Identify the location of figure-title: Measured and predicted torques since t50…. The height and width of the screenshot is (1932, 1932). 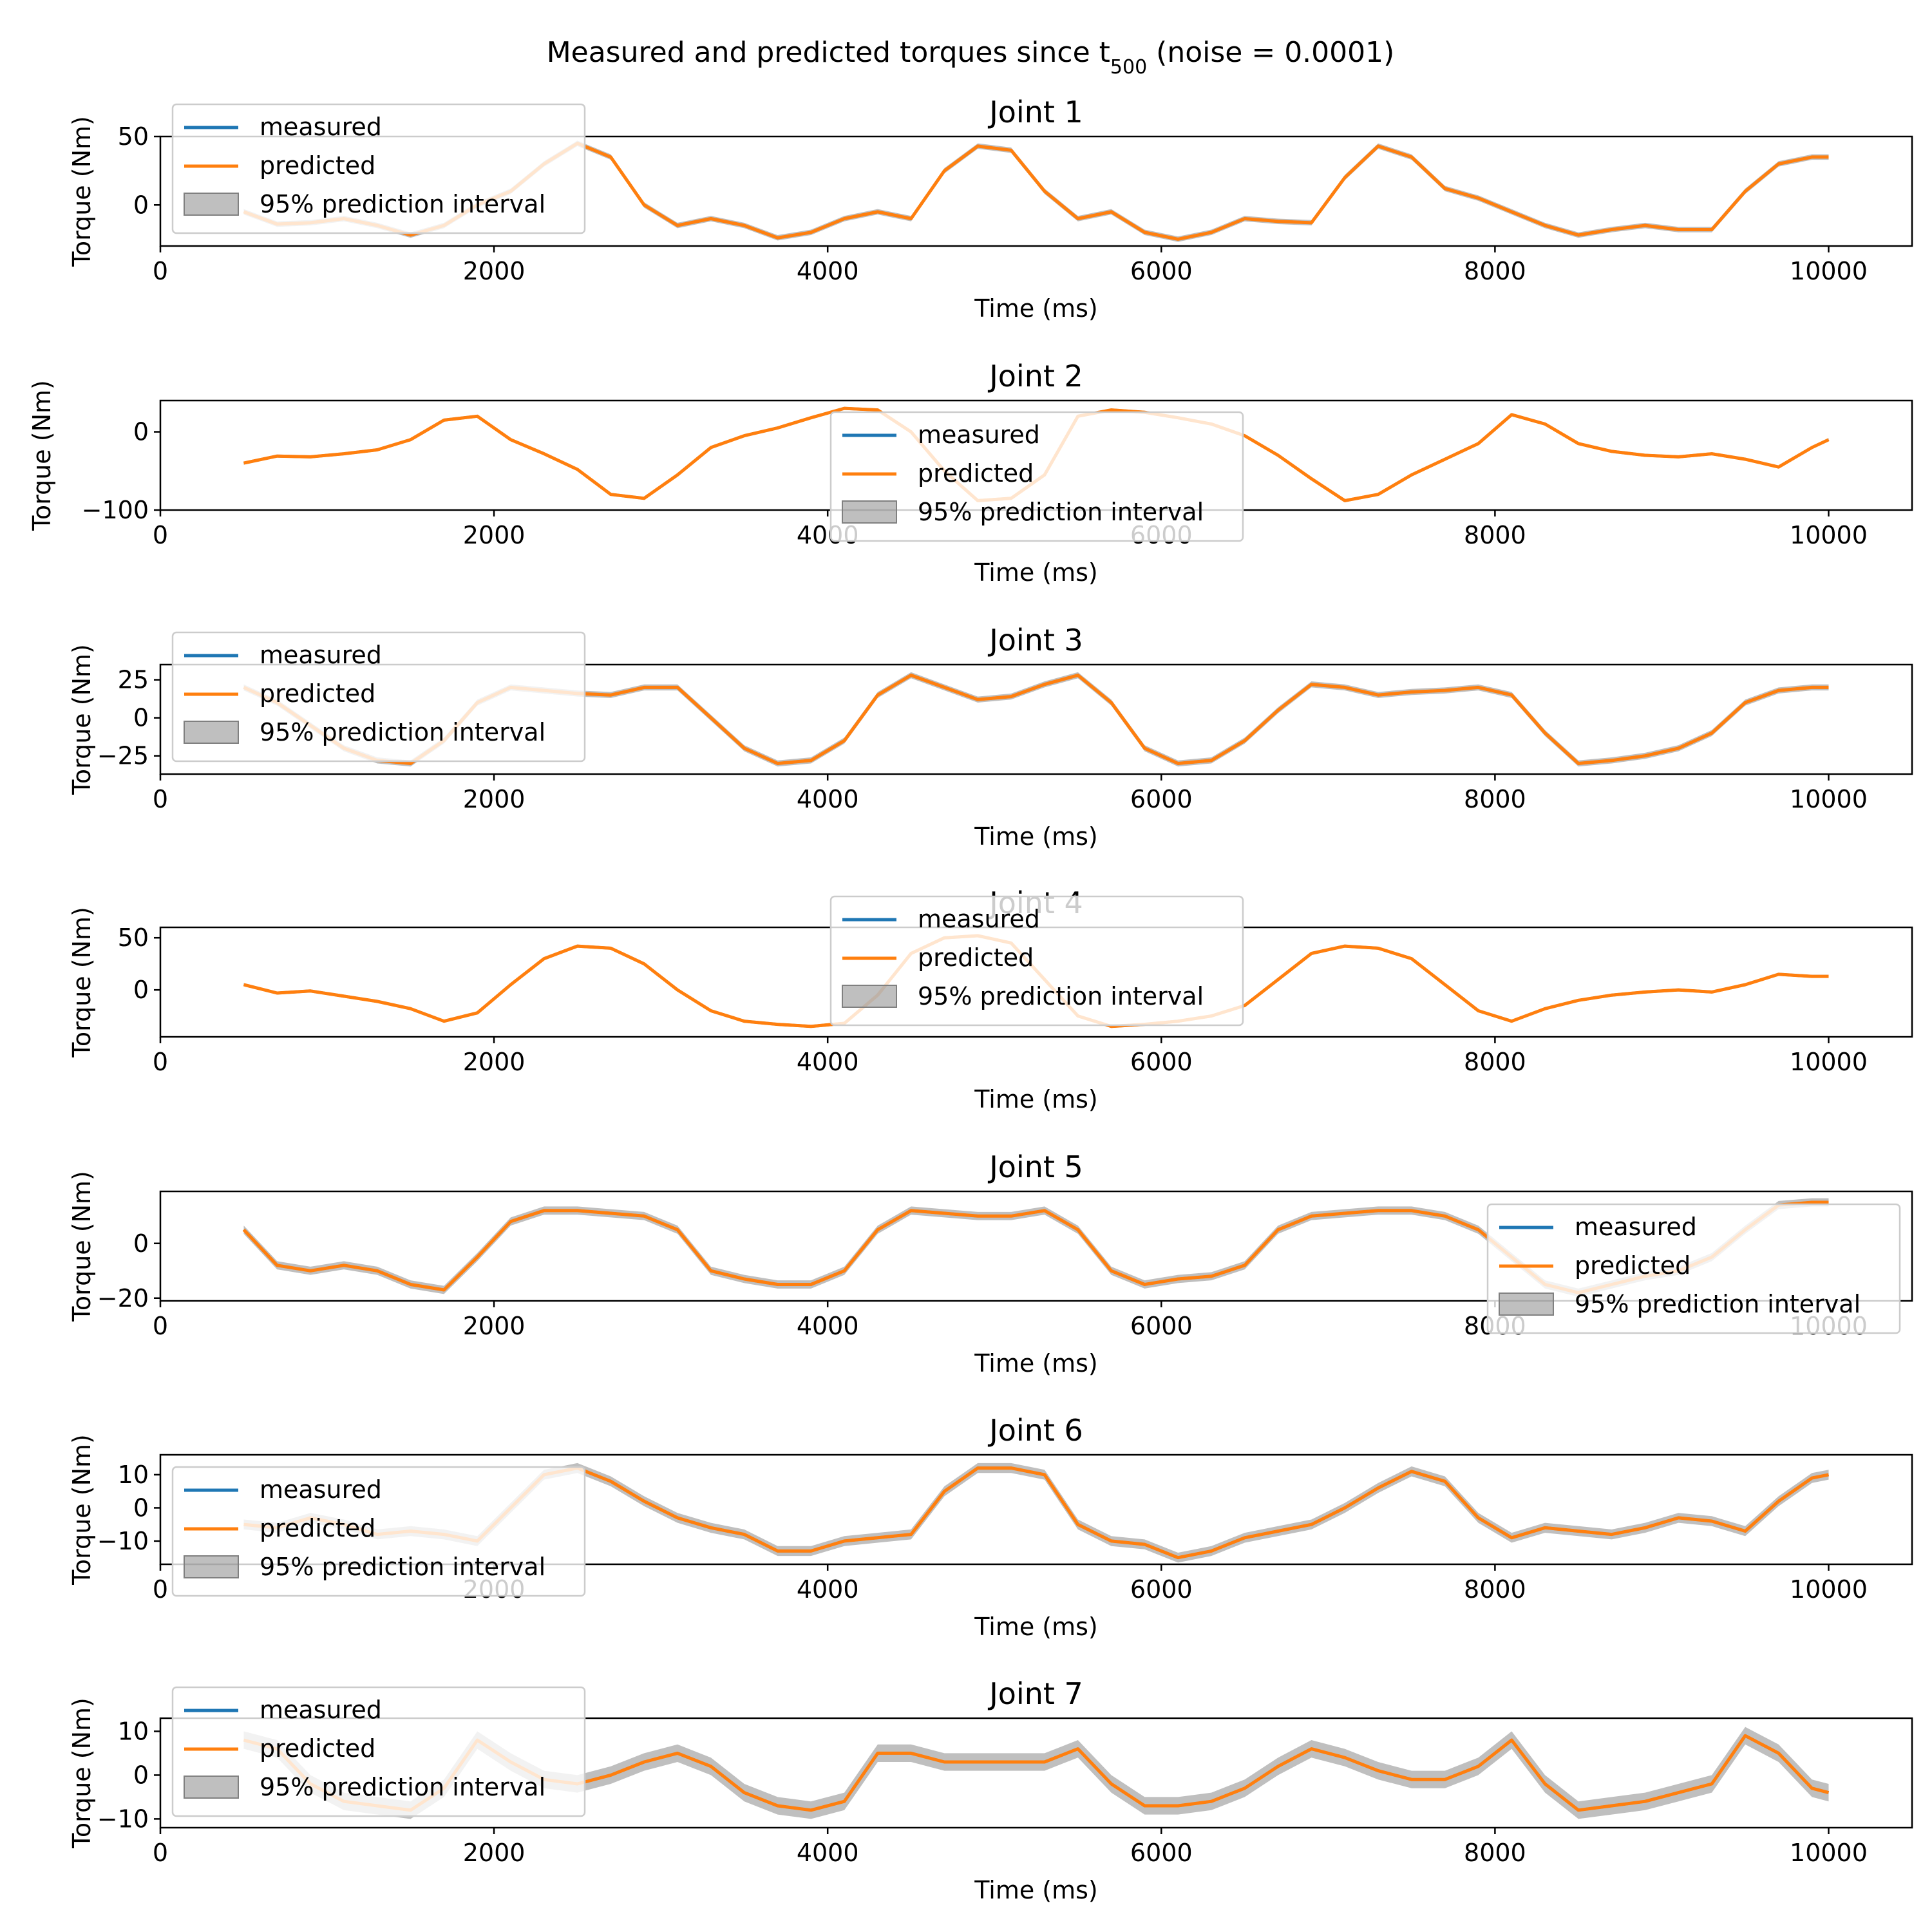
(971, 58).